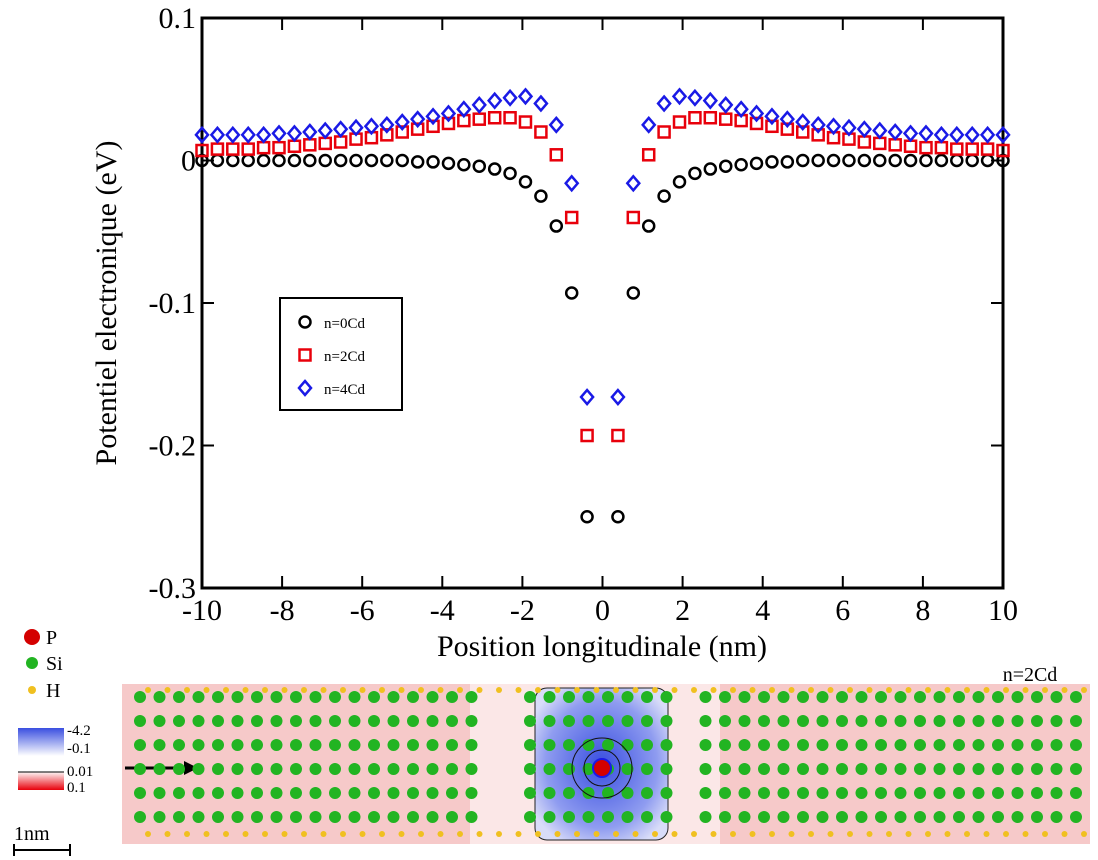  I want to click on atom-label: H, so click(53, 691).